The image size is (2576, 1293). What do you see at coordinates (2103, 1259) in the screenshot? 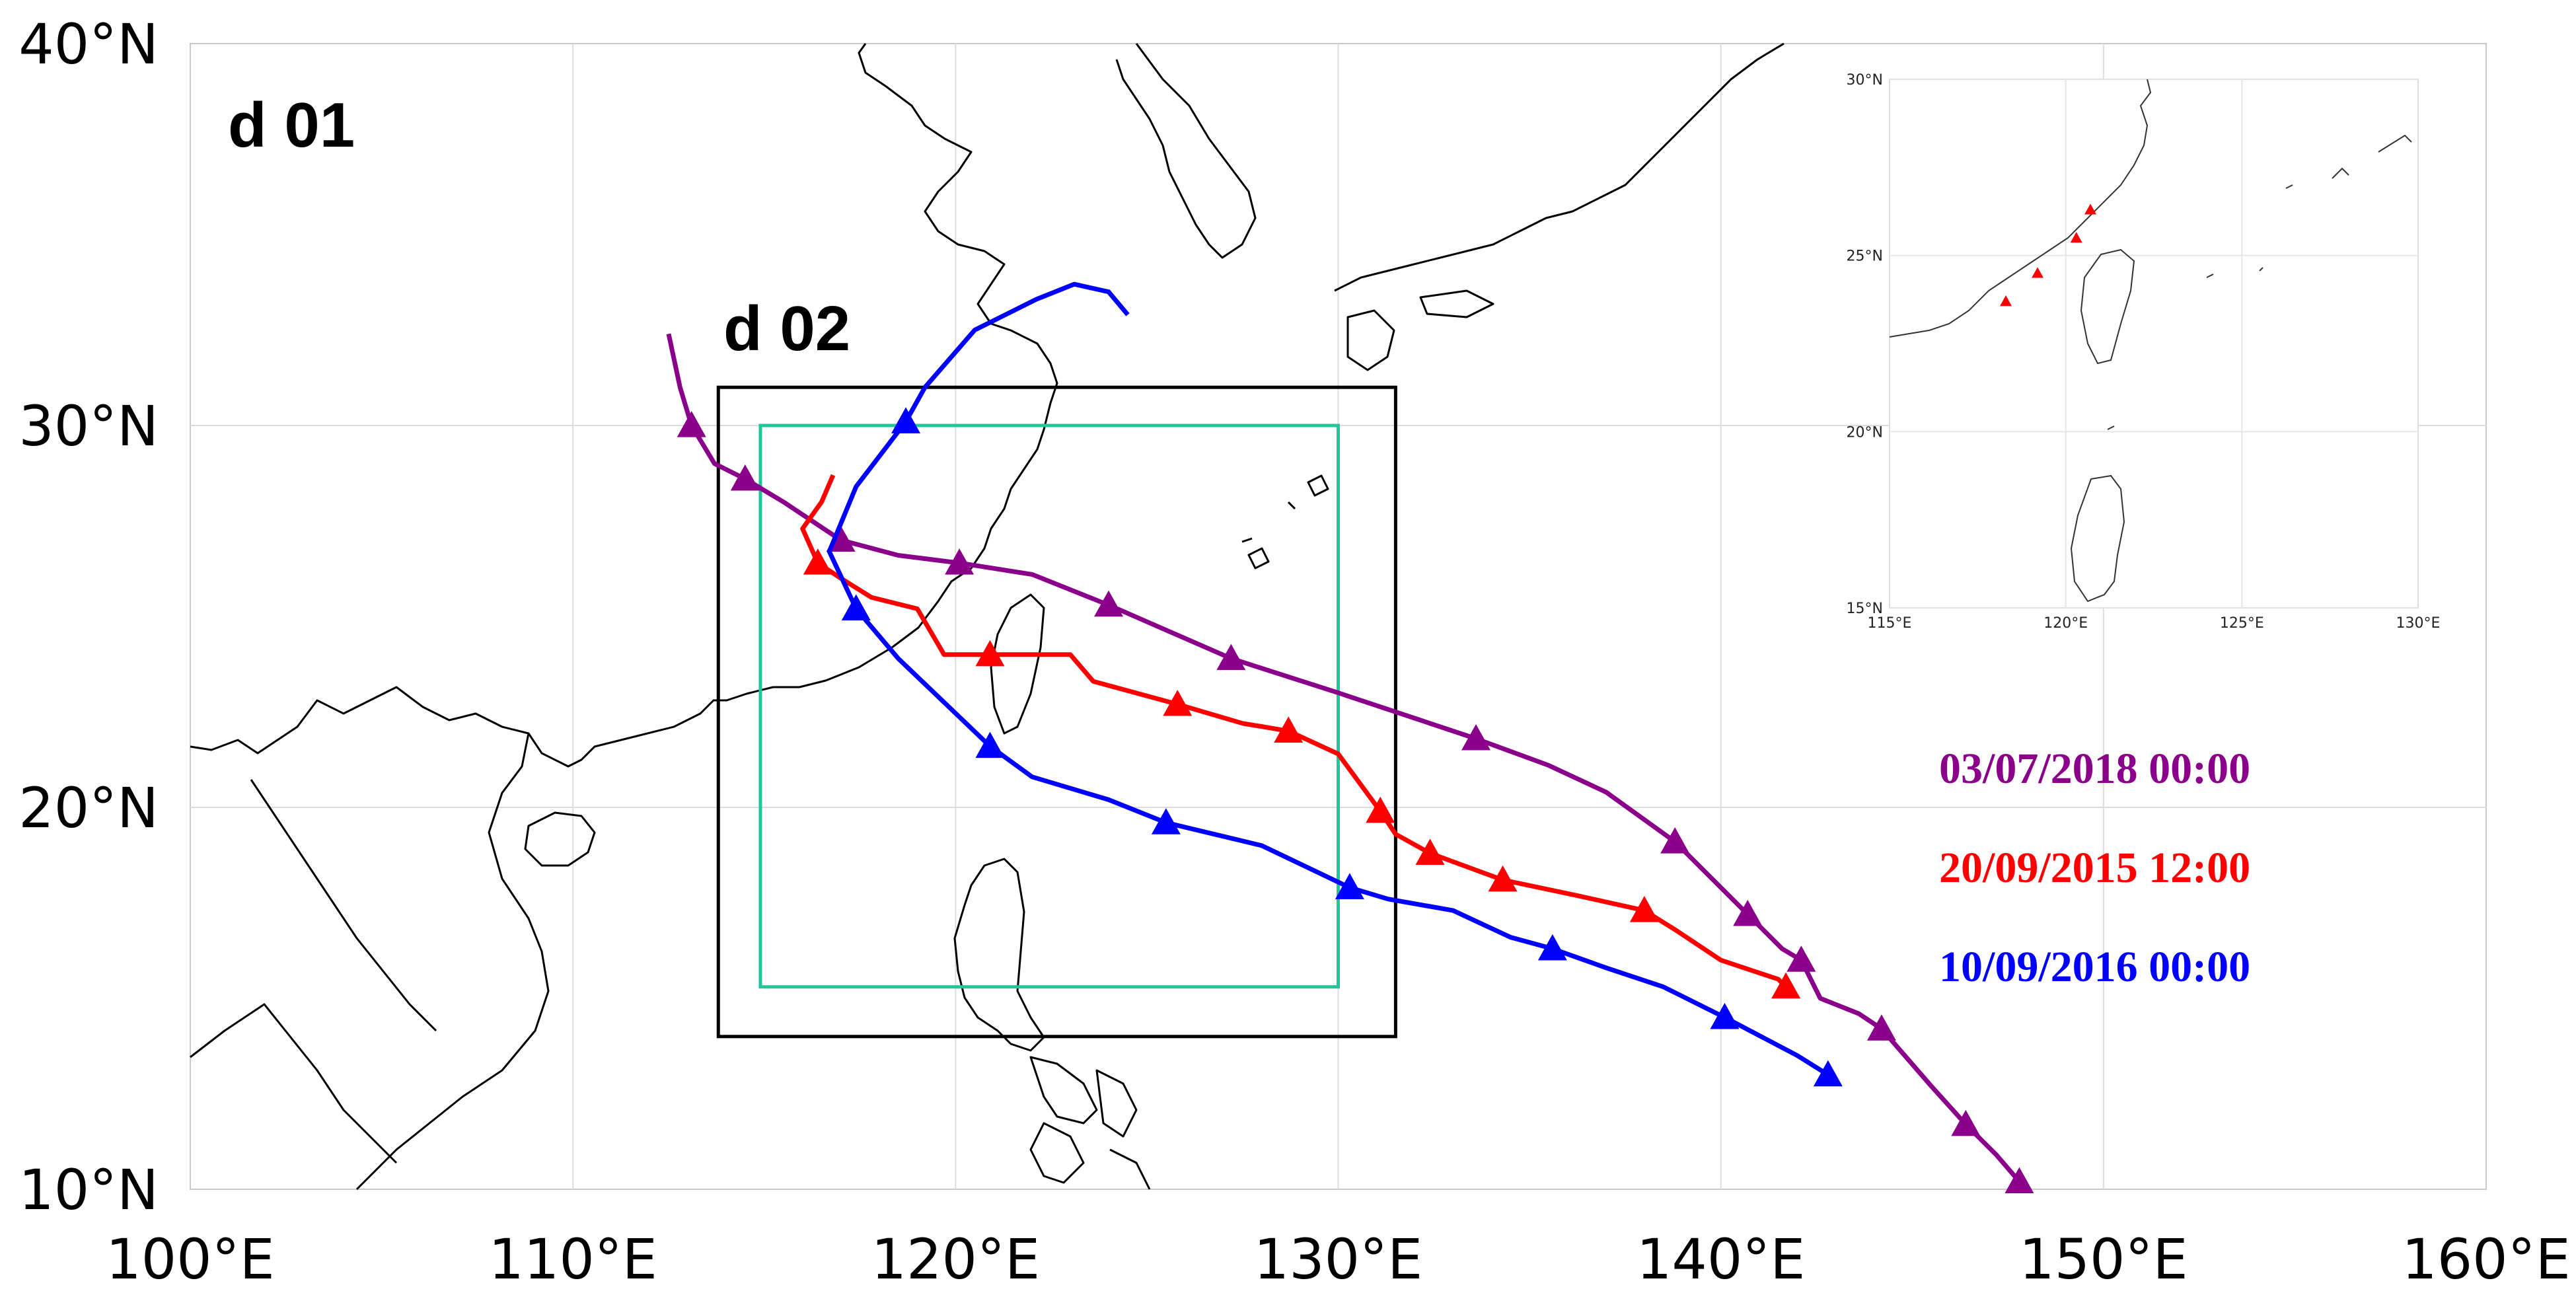
I see `x-tick-label: 150°E` at bounding box center [2103, 1259].